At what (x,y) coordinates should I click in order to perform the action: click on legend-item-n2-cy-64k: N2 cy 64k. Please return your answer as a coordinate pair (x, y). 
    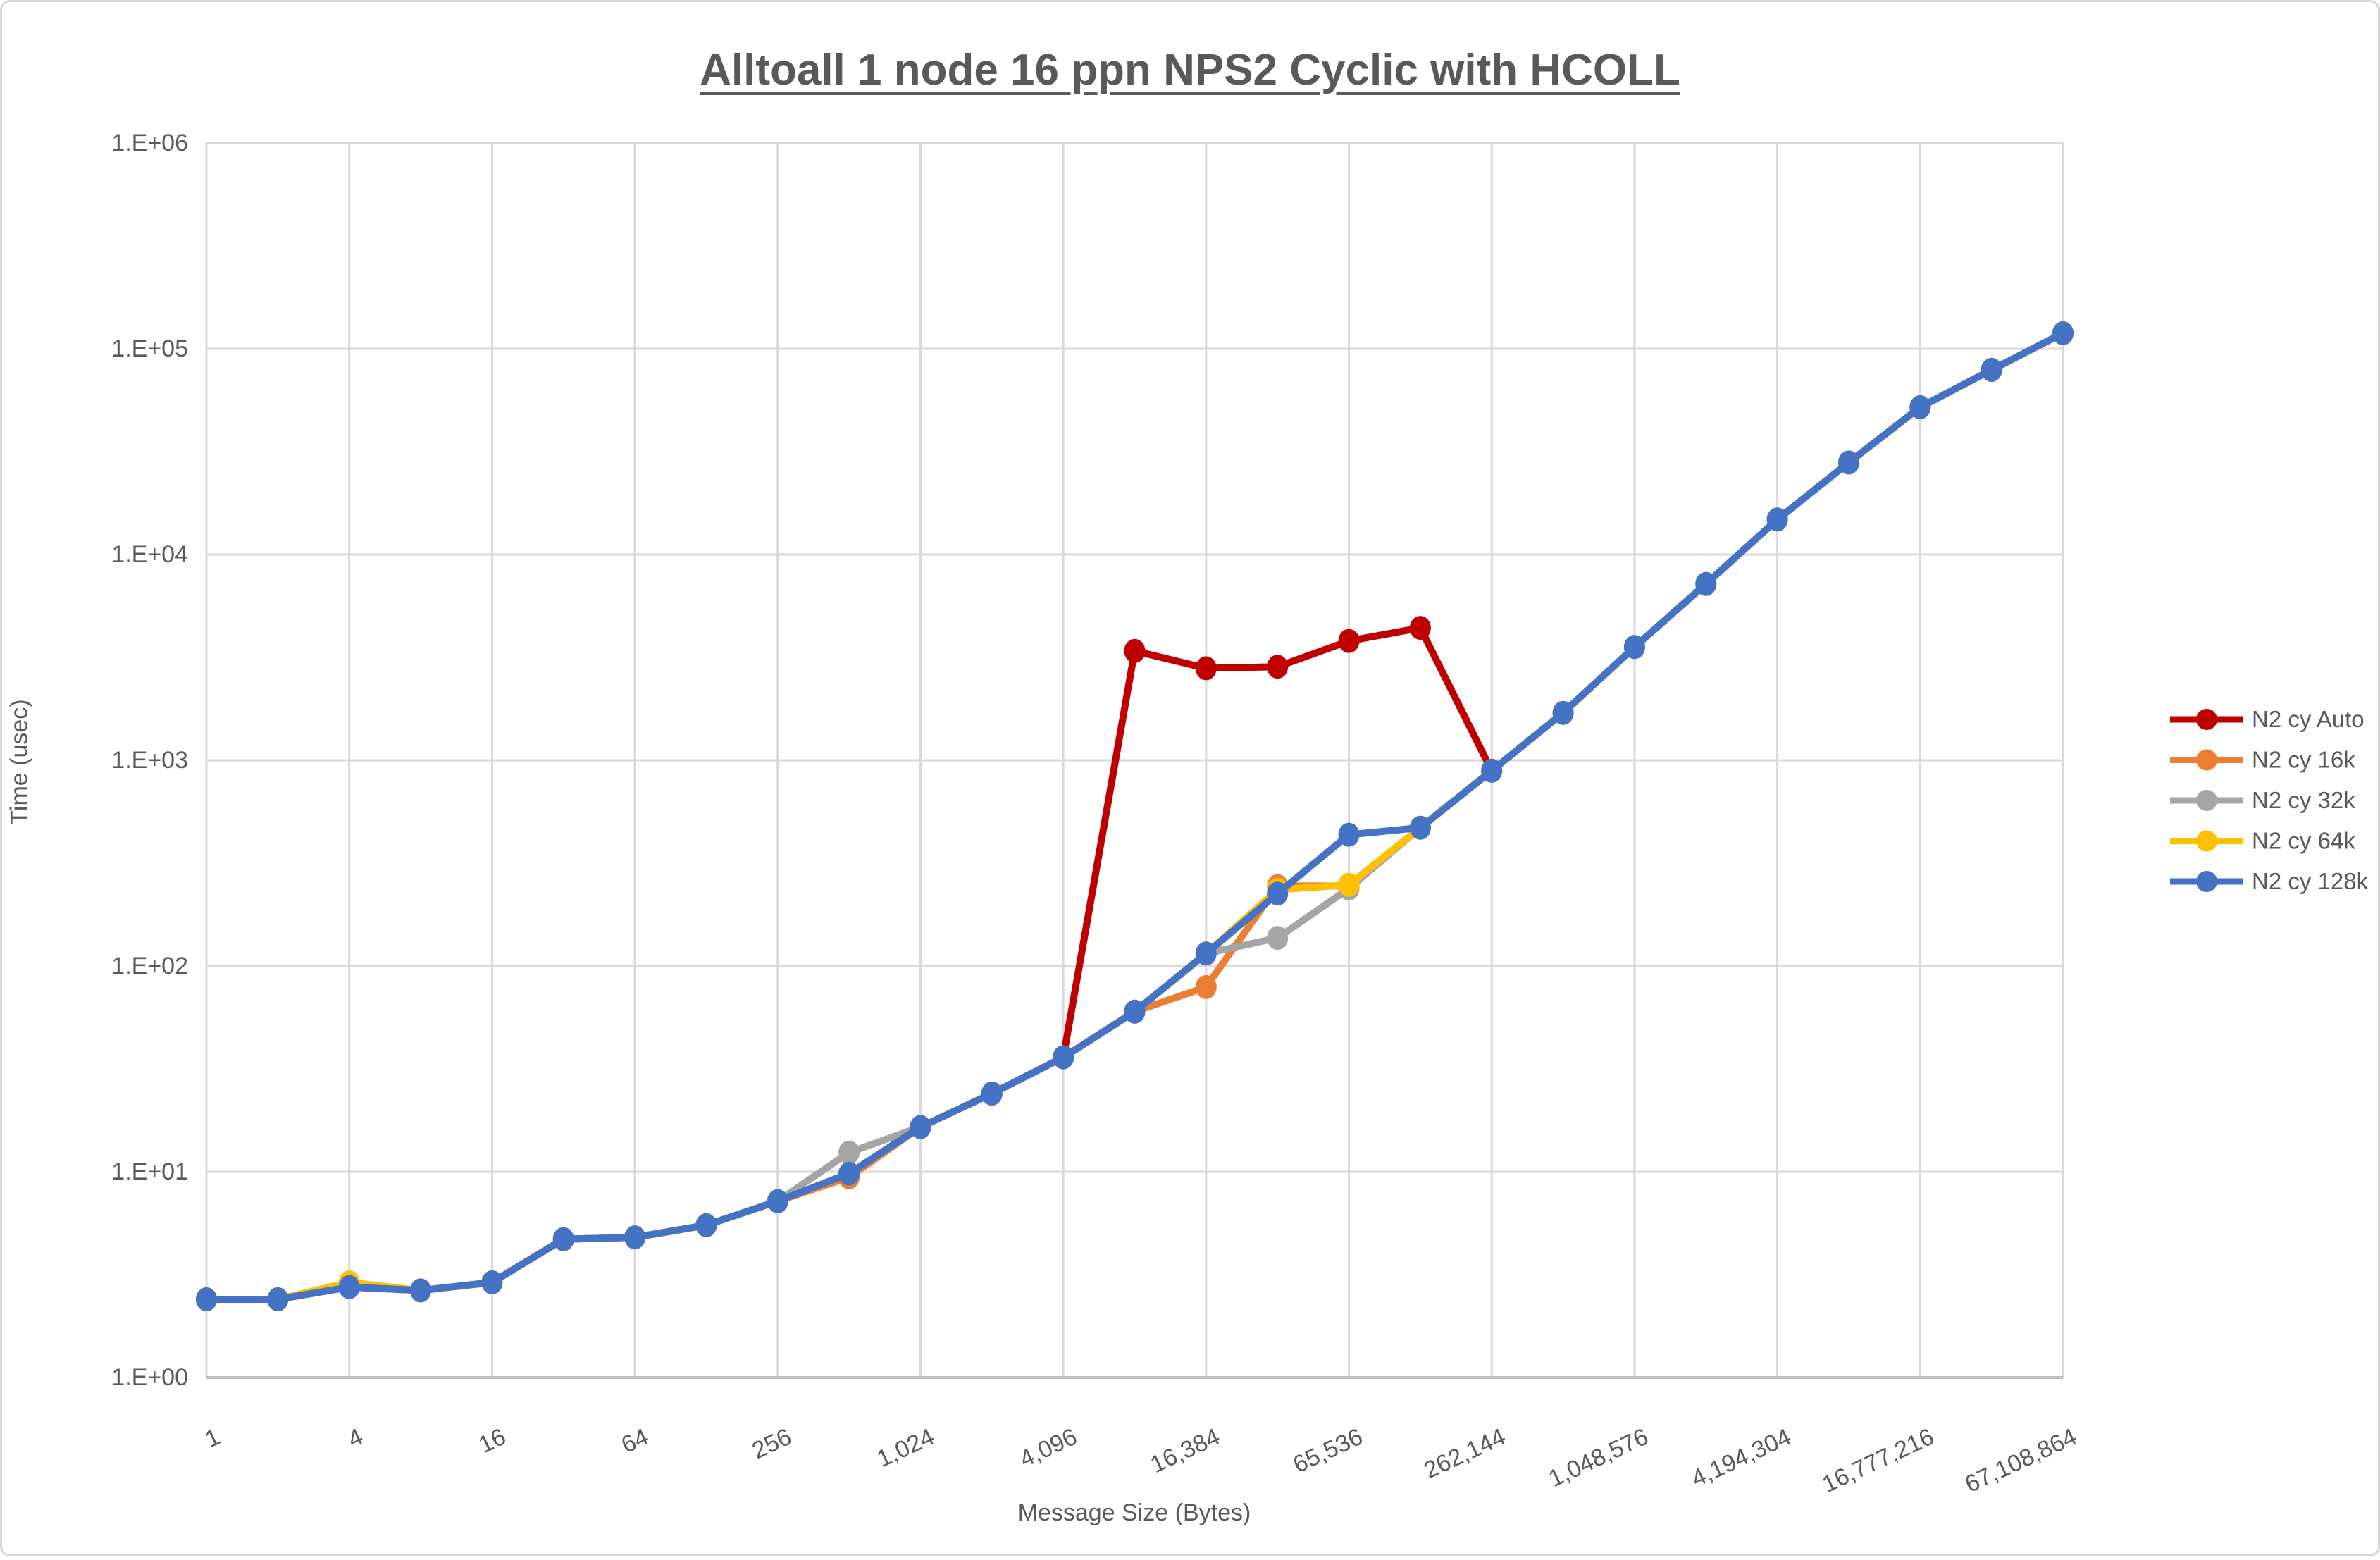
    Looking at the image, I should click on (2262, 841).